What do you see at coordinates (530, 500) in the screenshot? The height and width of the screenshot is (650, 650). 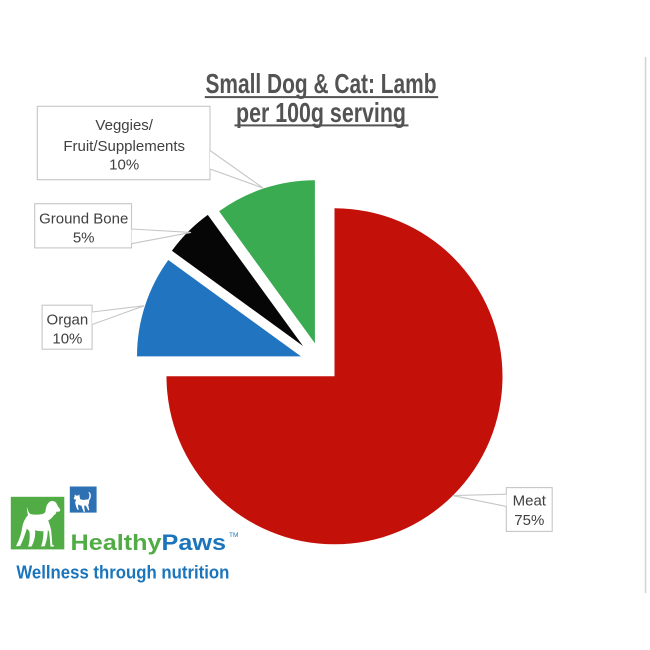 I see `svg-text: Meat` at bounding box center [530, 500].